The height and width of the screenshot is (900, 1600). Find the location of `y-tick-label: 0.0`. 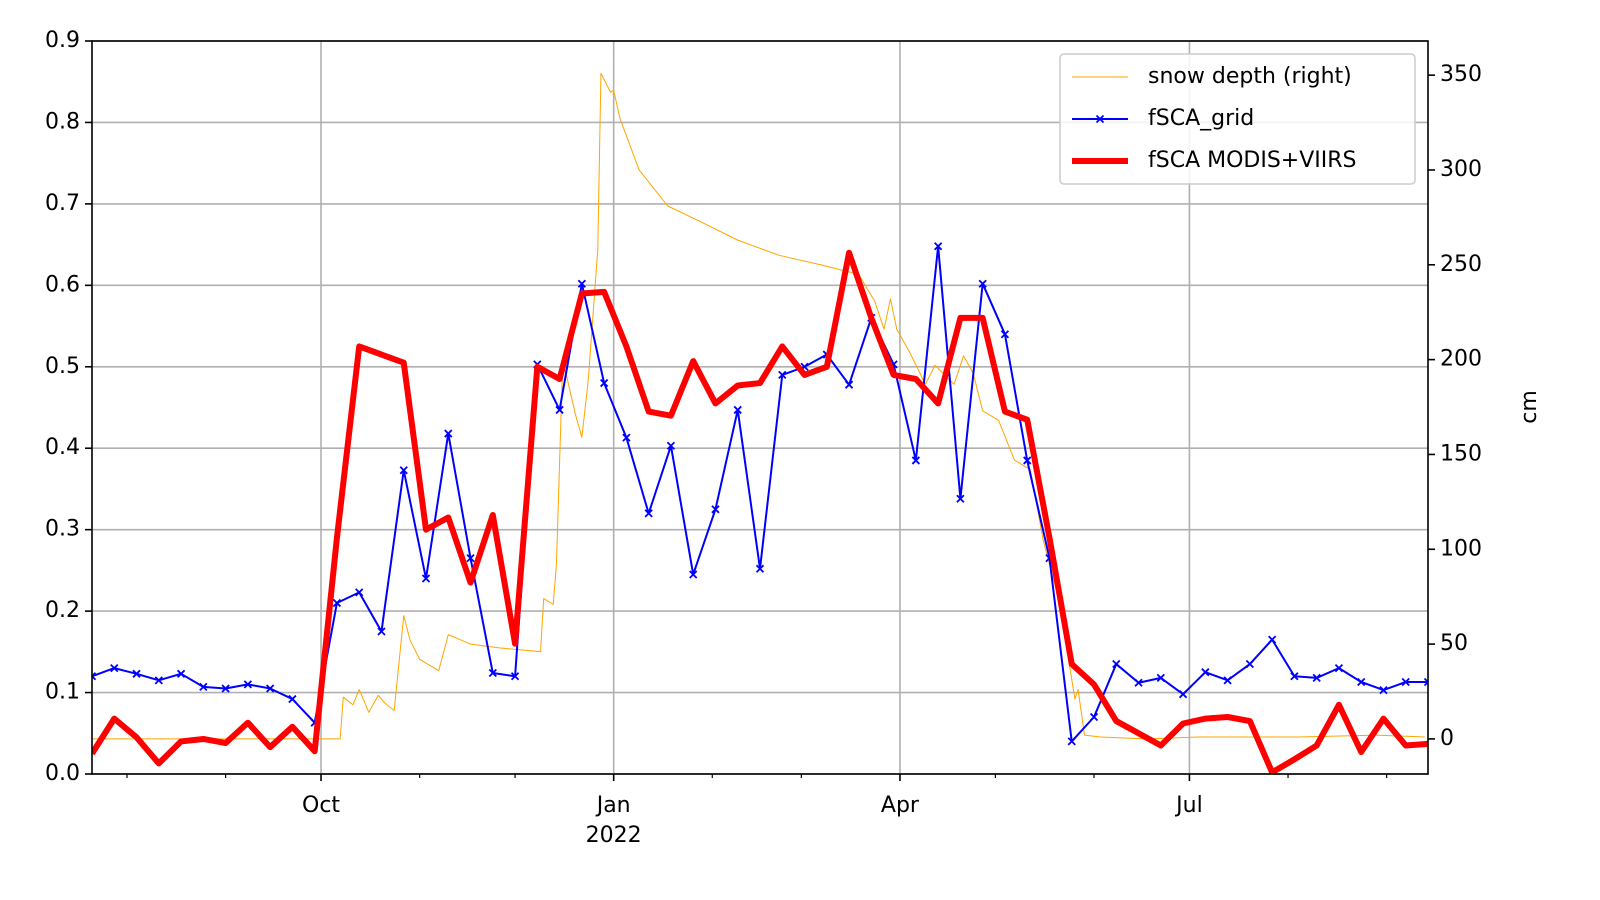

y-tick-label: 0.0 is located at coordinates (62, 773).